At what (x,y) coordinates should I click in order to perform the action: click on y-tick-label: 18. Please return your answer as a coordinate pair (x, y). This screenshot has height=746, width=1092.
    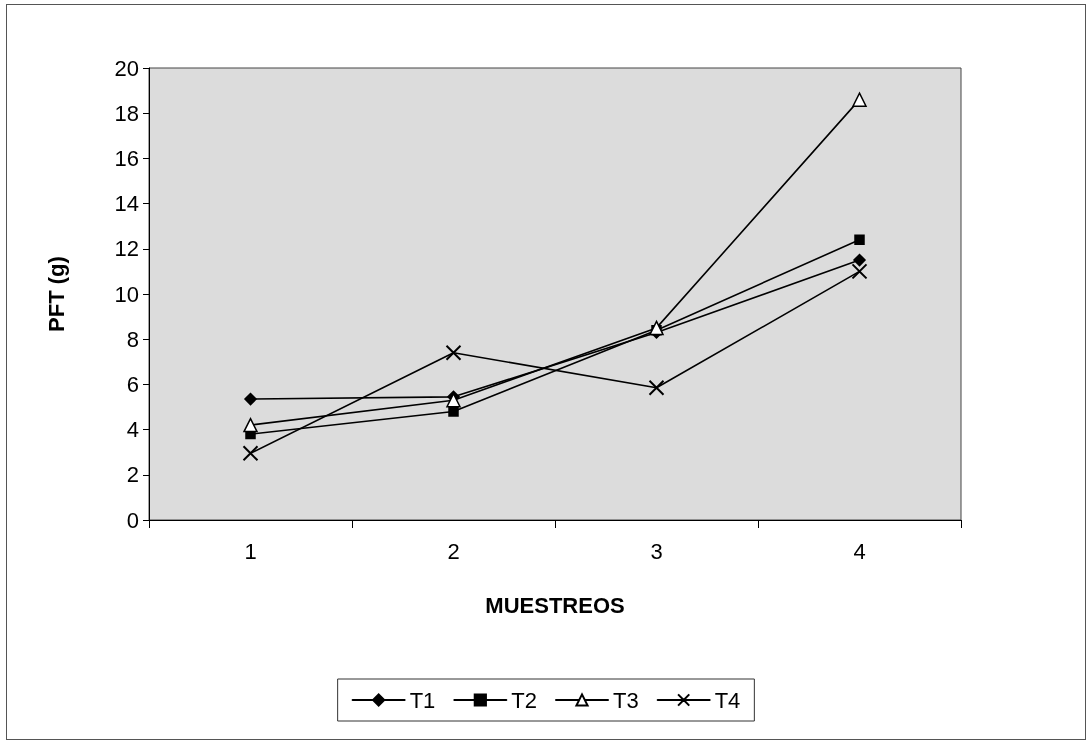
    Looking at the image, I should click on (126, 113).